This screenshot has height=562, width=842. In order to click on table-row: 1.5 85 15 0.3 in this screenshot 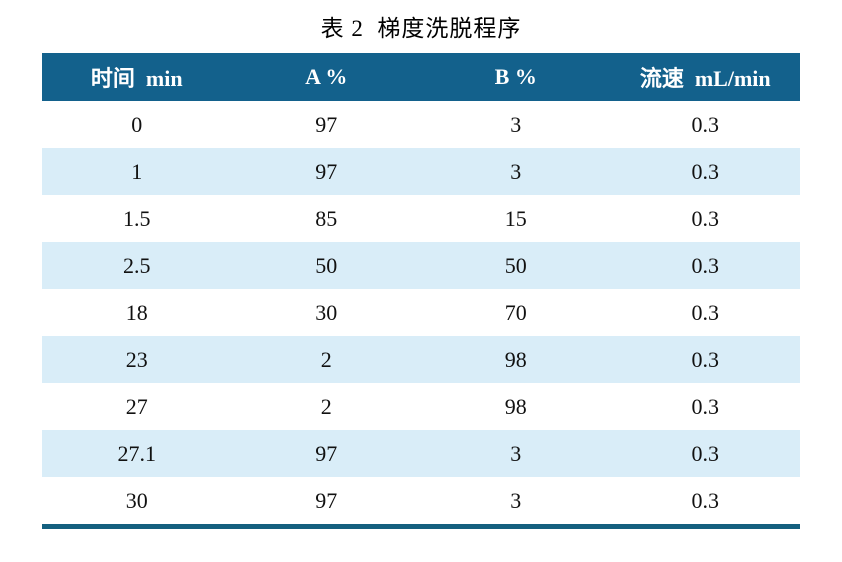, I will do `click(421, 218)`.